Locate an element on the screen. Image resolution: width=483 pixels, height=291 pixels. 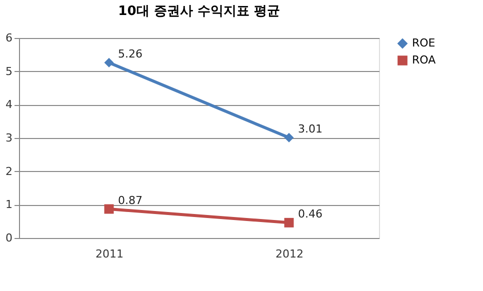
y-tick-label: 2 is located at coordinates (9, 171).